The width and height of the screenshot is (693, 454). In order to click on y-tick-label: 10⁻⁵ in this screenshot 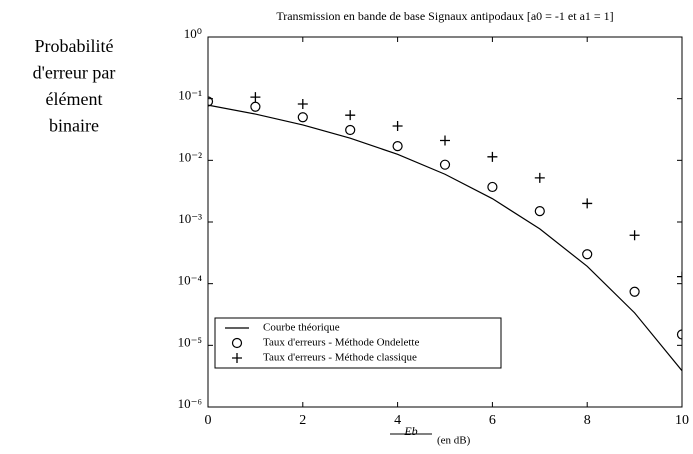, I will do `click(190, 341)`.